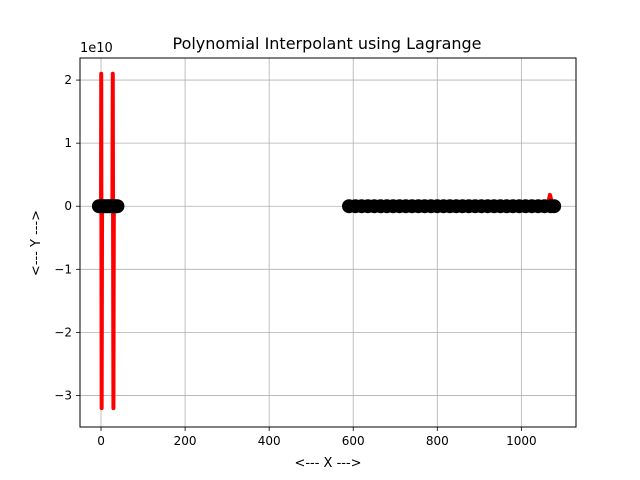  What do you see at coordinates (63, 269) in the screenshot?
I see `y-tick-label: −1` at bounding box center [63, 269].